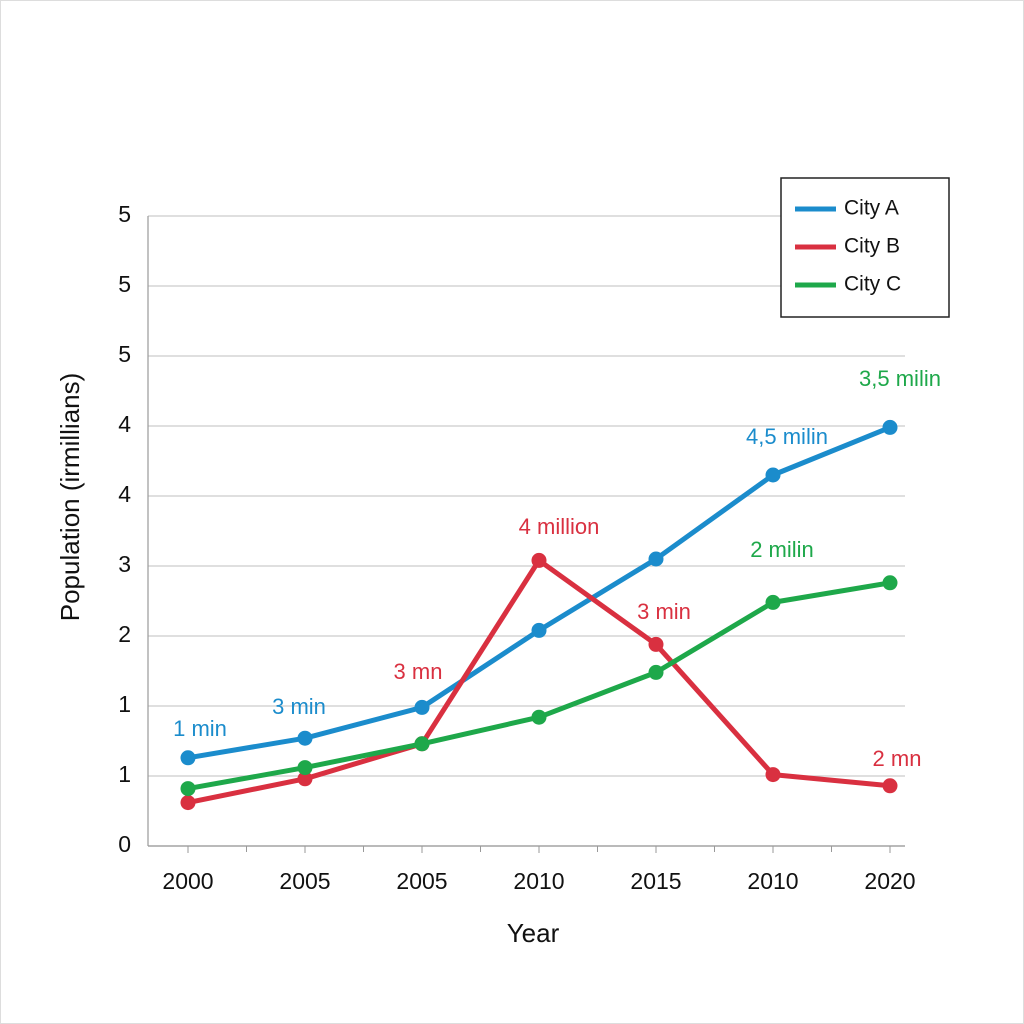  Describe the element at coordinates (124, 634) in the screenshot. I see `y-tick-label: 2` at that location.